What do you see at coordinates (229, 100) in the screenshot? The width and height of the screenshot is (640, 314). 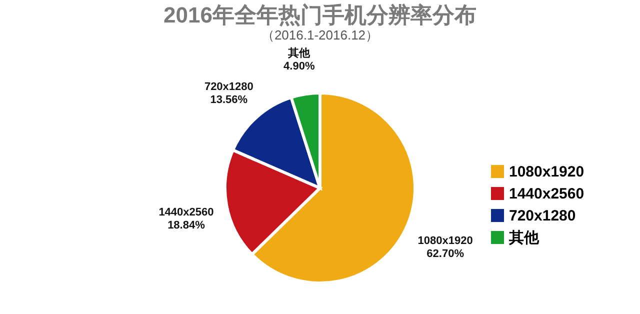 I see `data-label: 13.56%` at bounding box center [229, 100].